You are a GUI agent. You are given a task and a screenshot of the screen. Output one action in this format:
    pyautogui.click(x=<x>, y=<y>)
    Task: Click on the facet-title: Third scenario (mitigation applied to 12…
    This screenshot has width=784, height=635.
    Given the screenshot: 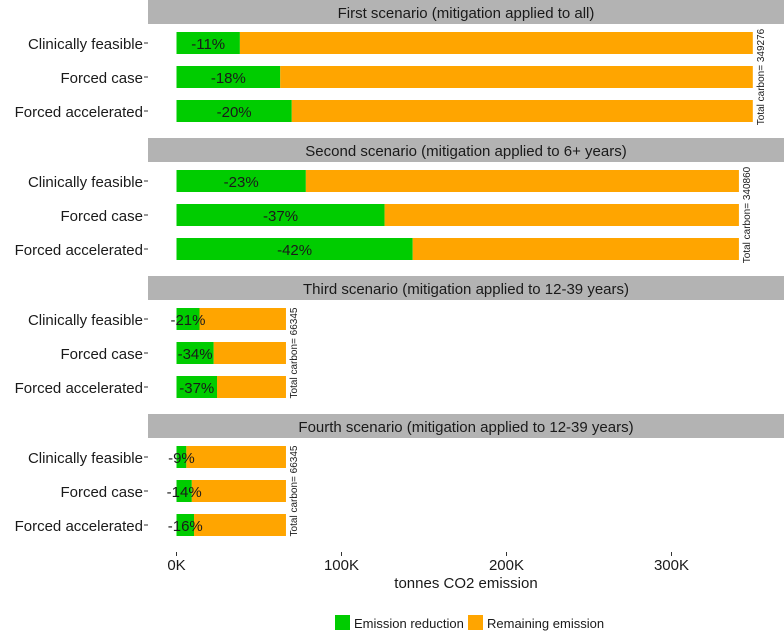 What is the action you would take?
    pyautogui.click(x=466, y=289)
    